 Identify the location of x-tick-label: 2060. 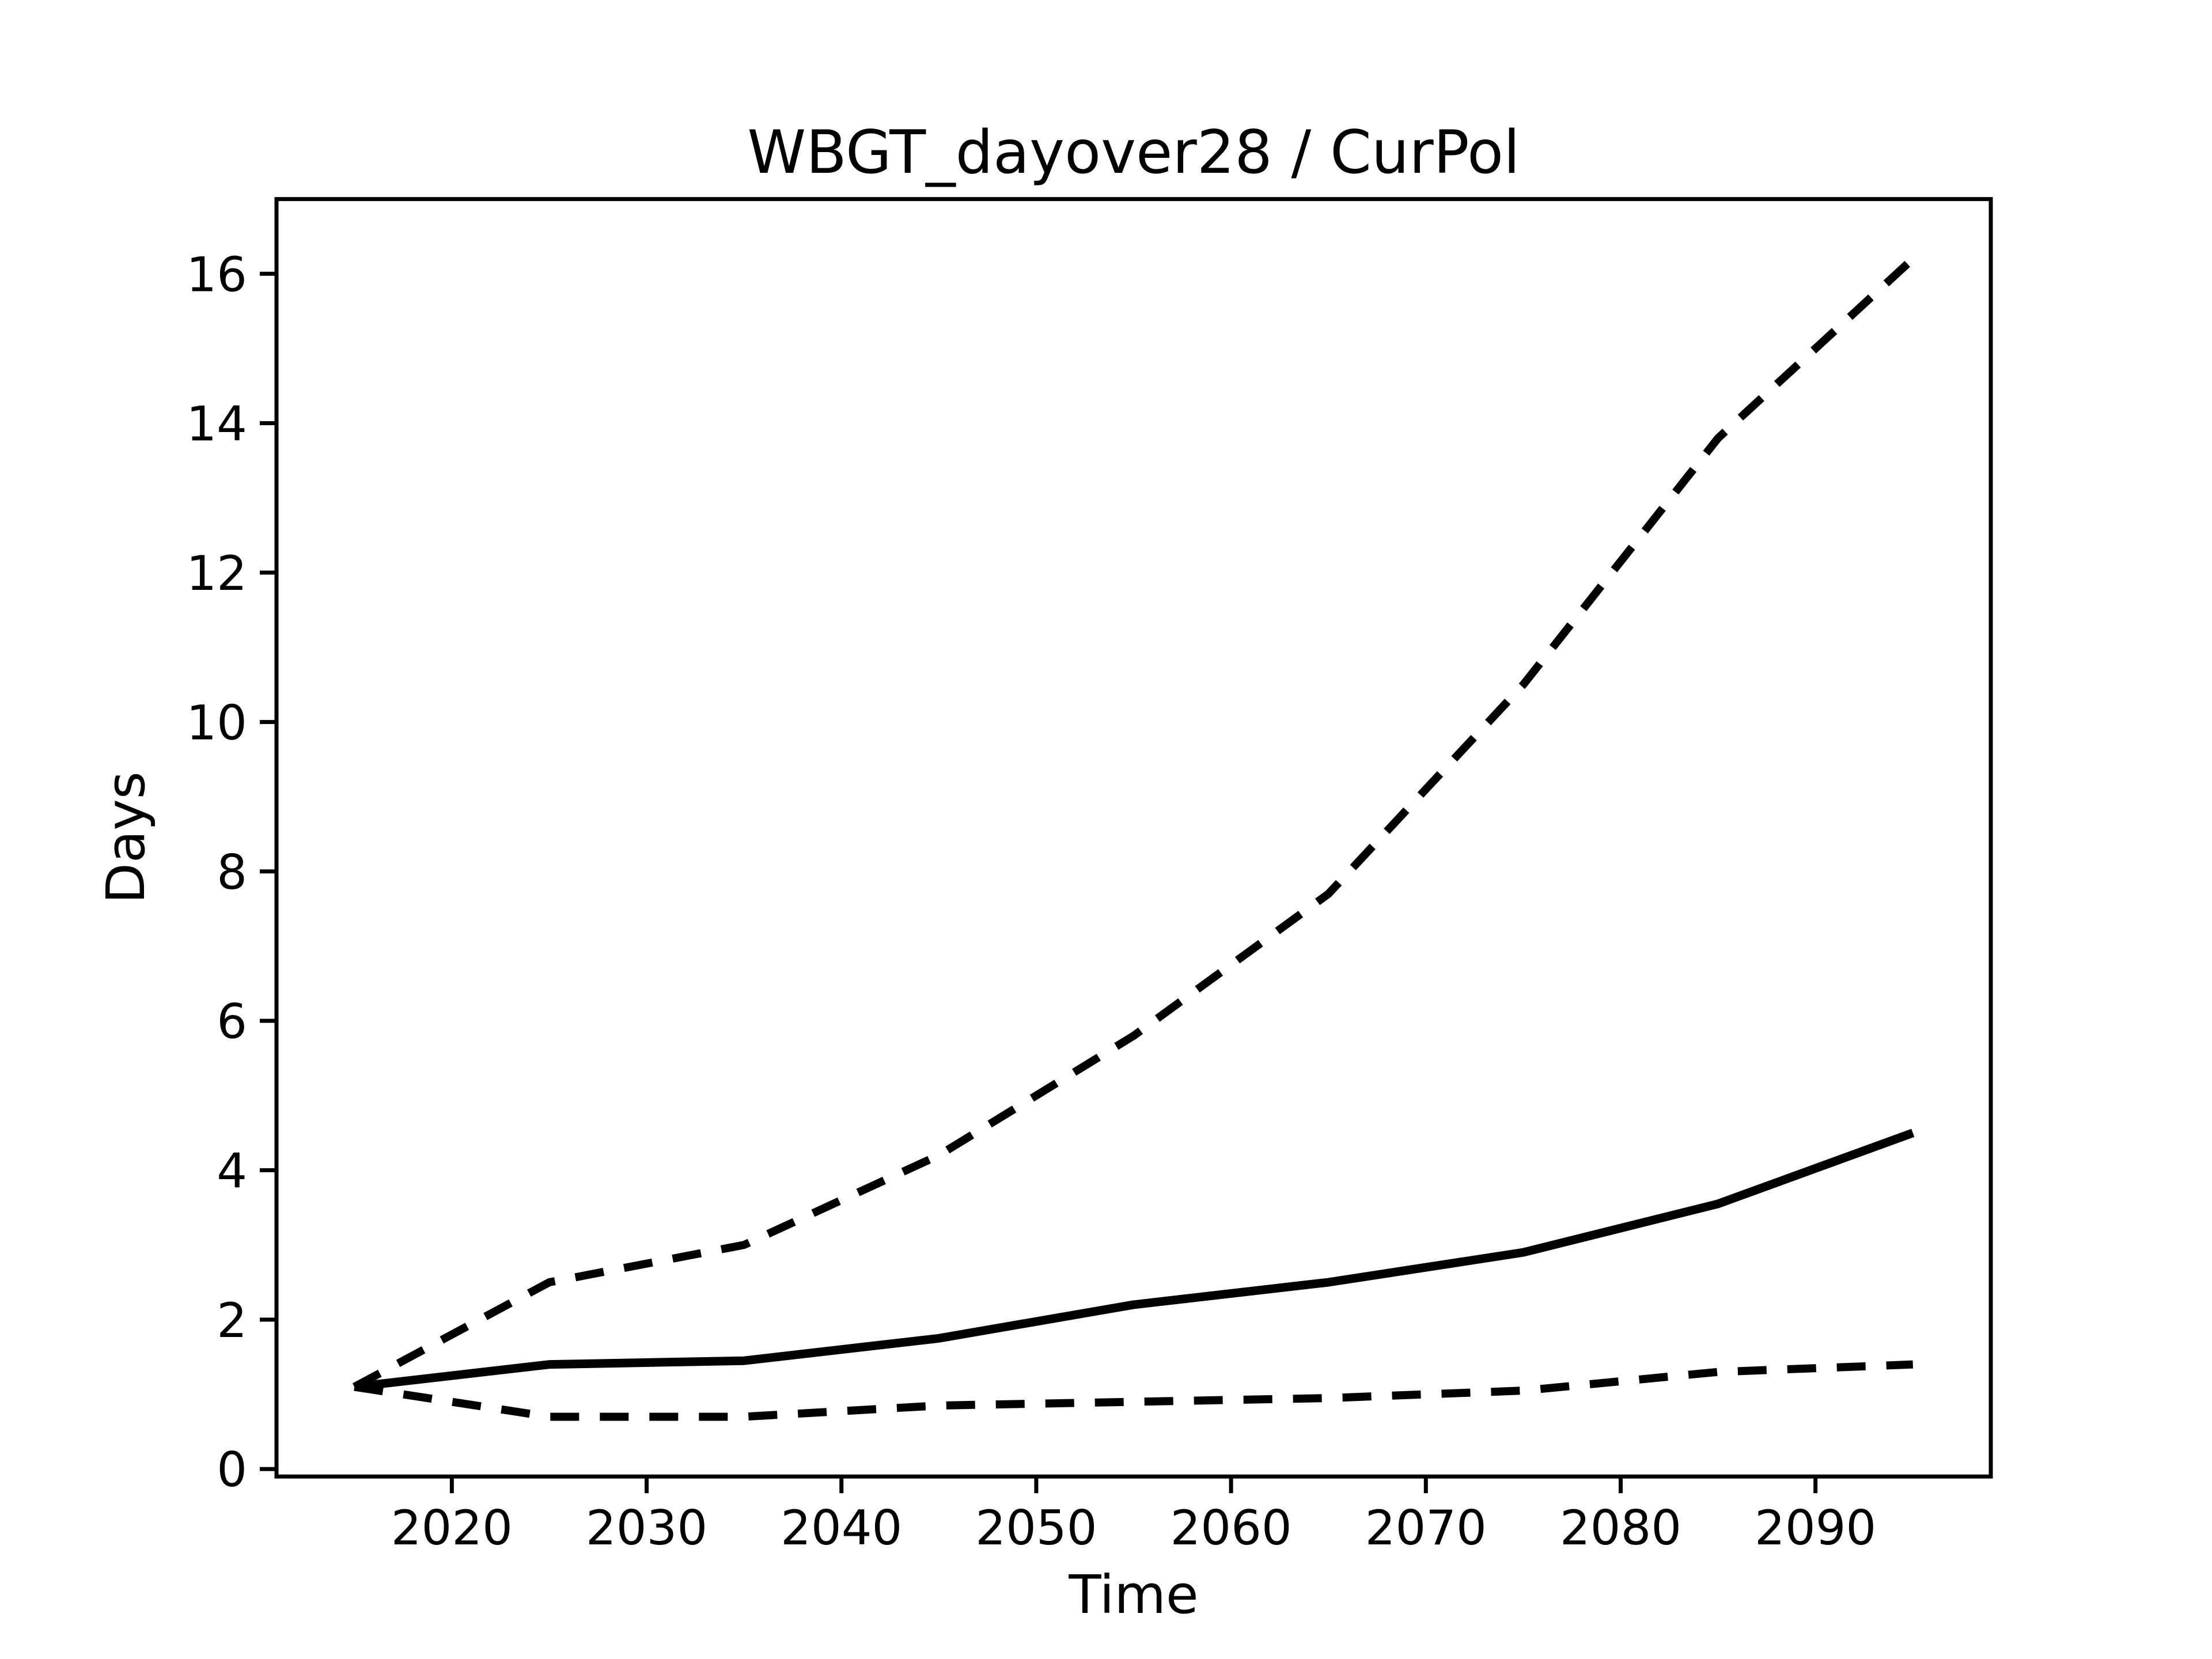
(1230, 1528).